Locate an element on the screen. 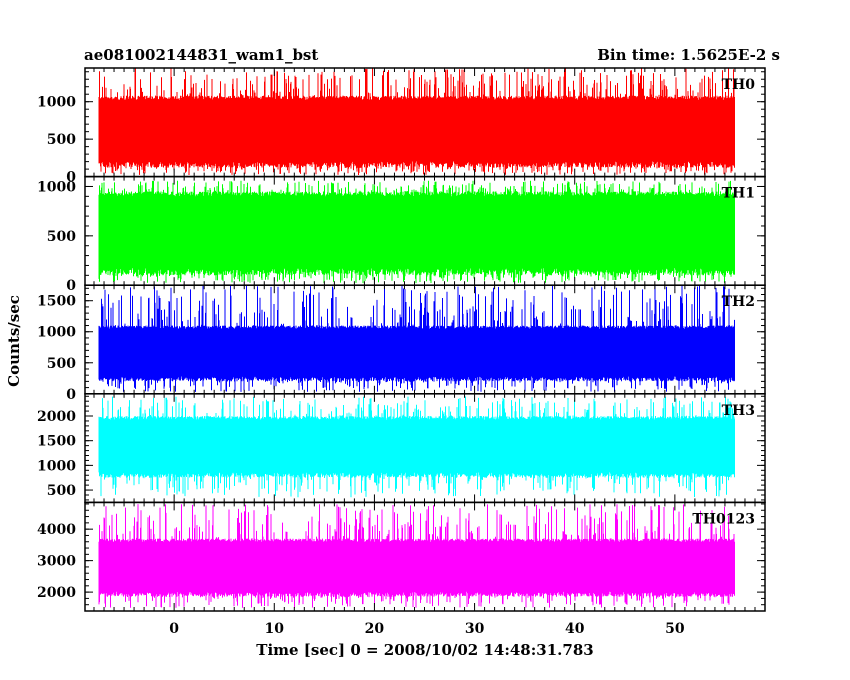 This screenshot has width=850, height=680. x-tick-label: 40 is located at coordinates (575, 629).